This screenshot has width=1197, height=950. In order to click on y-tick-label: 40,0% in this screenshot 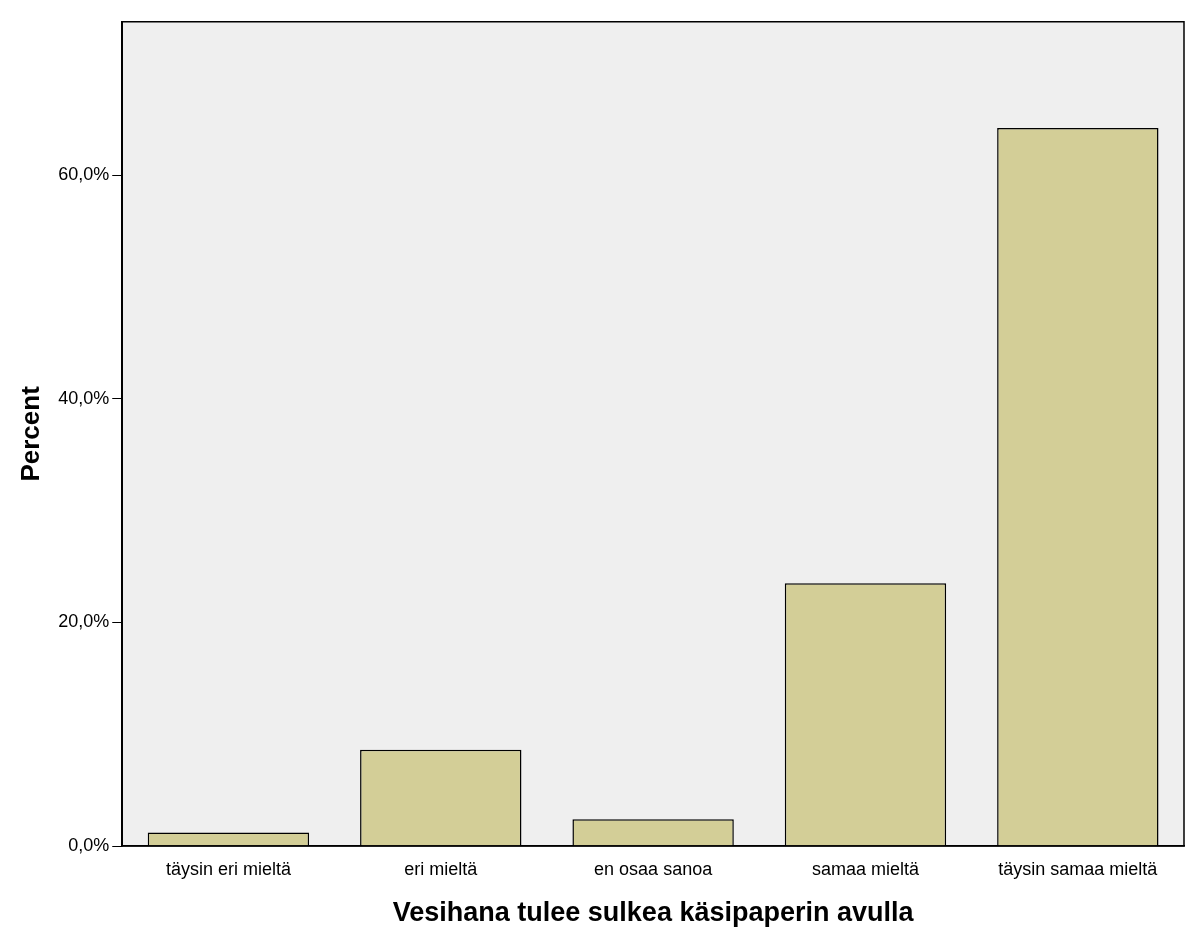, I will do `click(84, 397)`.